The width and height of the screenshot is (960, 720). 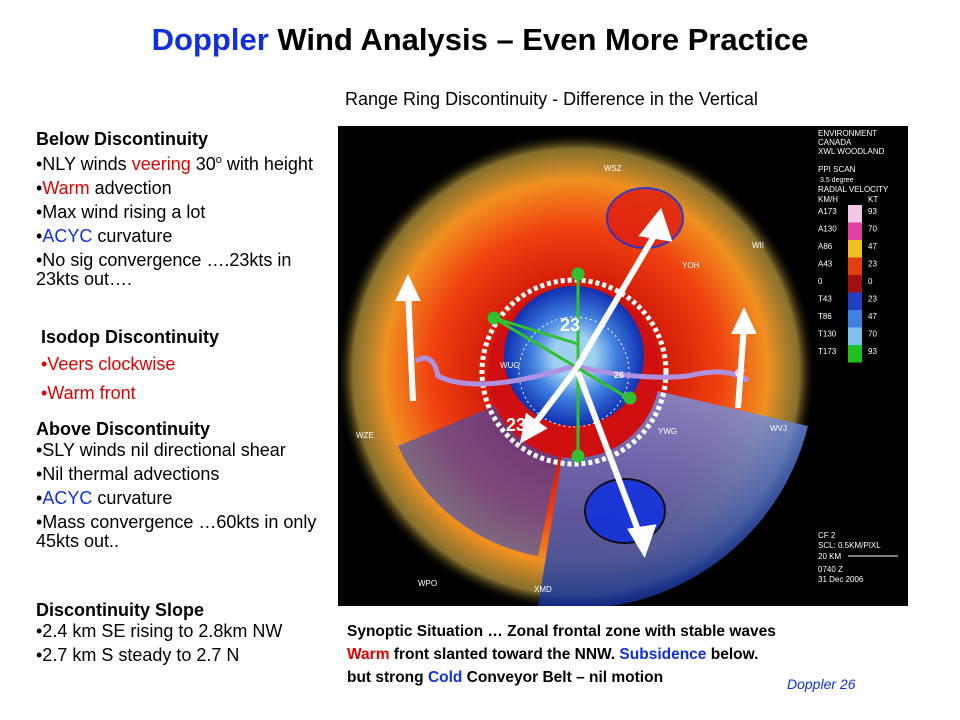 What do you see at coordinates (120, 610) in the screenshot?
I see `heading: Discontinuity Slope` at bounding box center [120, 610].